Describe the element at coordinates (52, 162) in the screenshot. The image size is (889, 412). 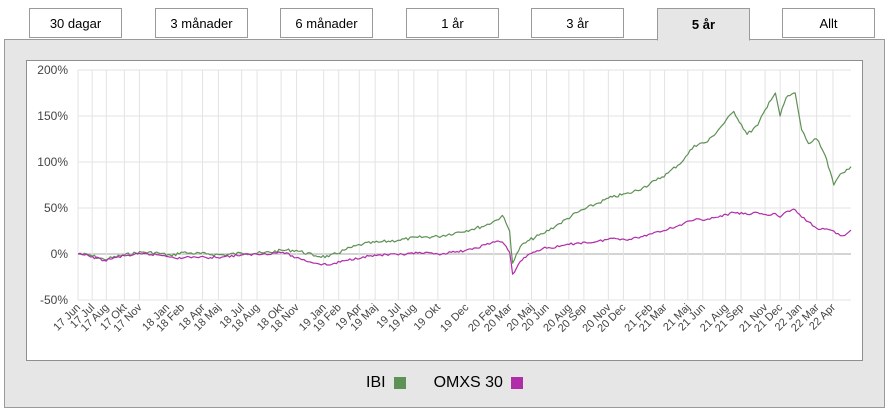
I see `y-tick-label: 100%` at that location.